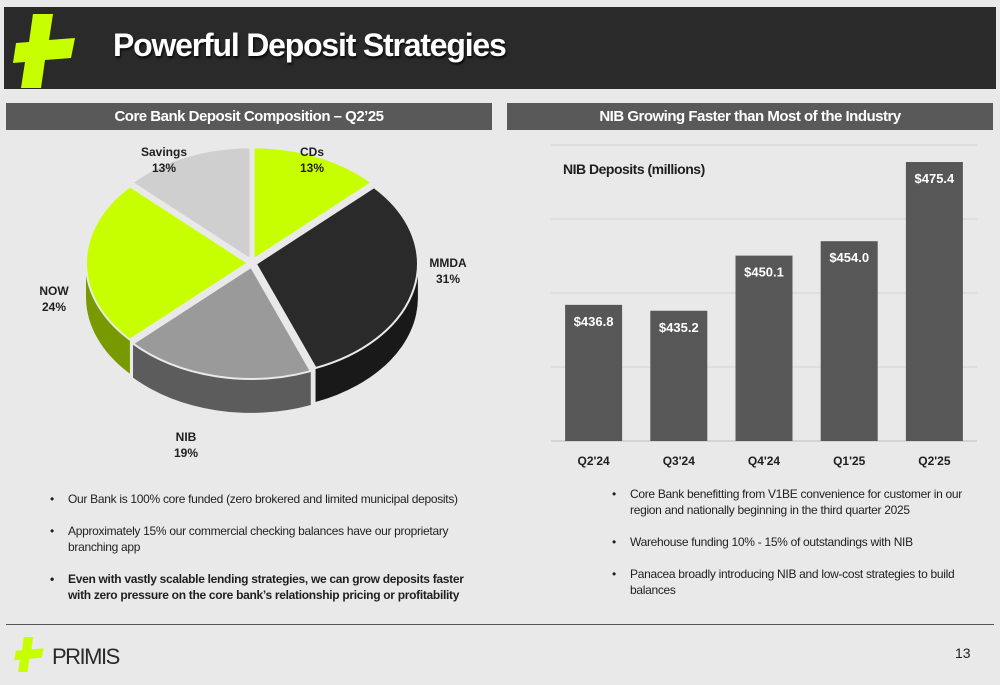  What do you see at coordinates (186, 453) in the screenshot?
I see `pie-label-nib-percent: 19%` at bounding box center [186, 453].